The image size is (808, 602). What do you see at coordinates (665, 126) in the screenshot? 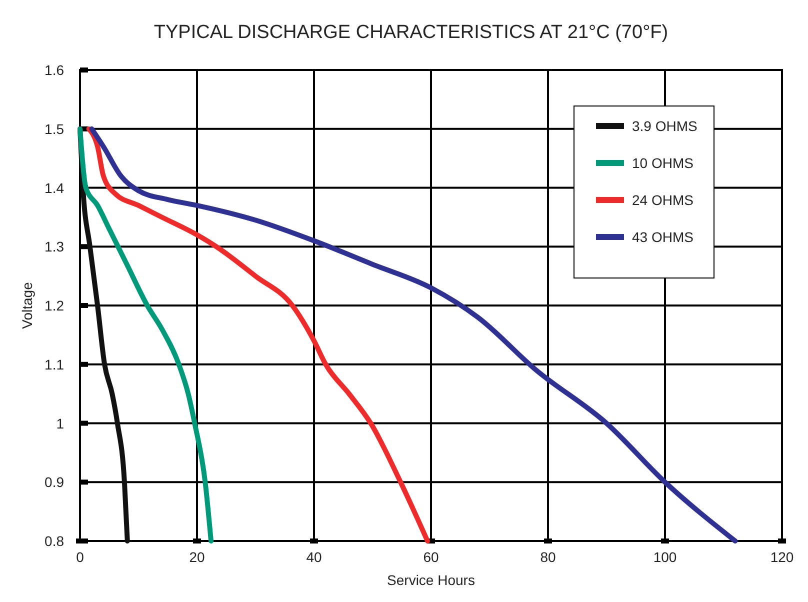
I see `legend-label: 3.9 OHMS` at bounding box center [665, 126].